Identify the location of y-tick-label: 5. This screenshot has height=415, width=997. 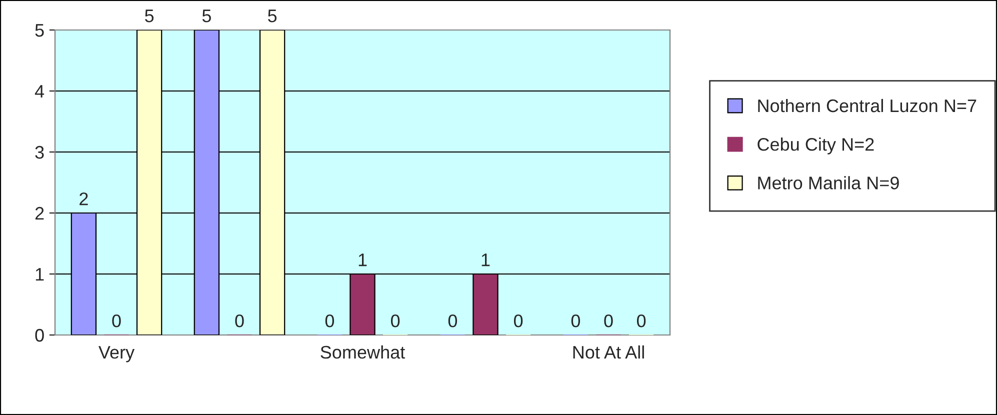
(39, 30).